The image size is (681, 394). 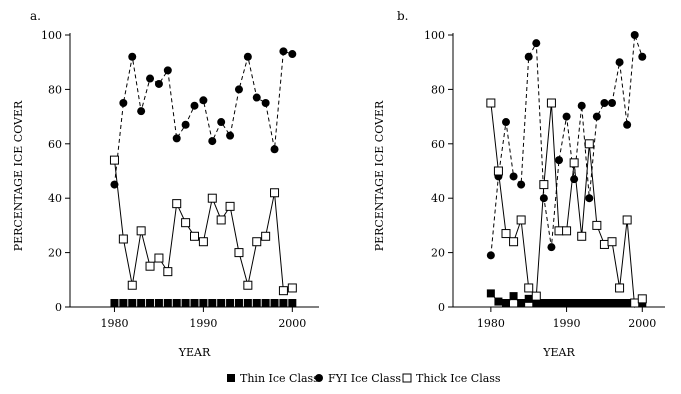 What do you see at coordinates (292, 323) in the screenshot?
I see `x-tick-label: 2000` at bounding box center [292, 323].